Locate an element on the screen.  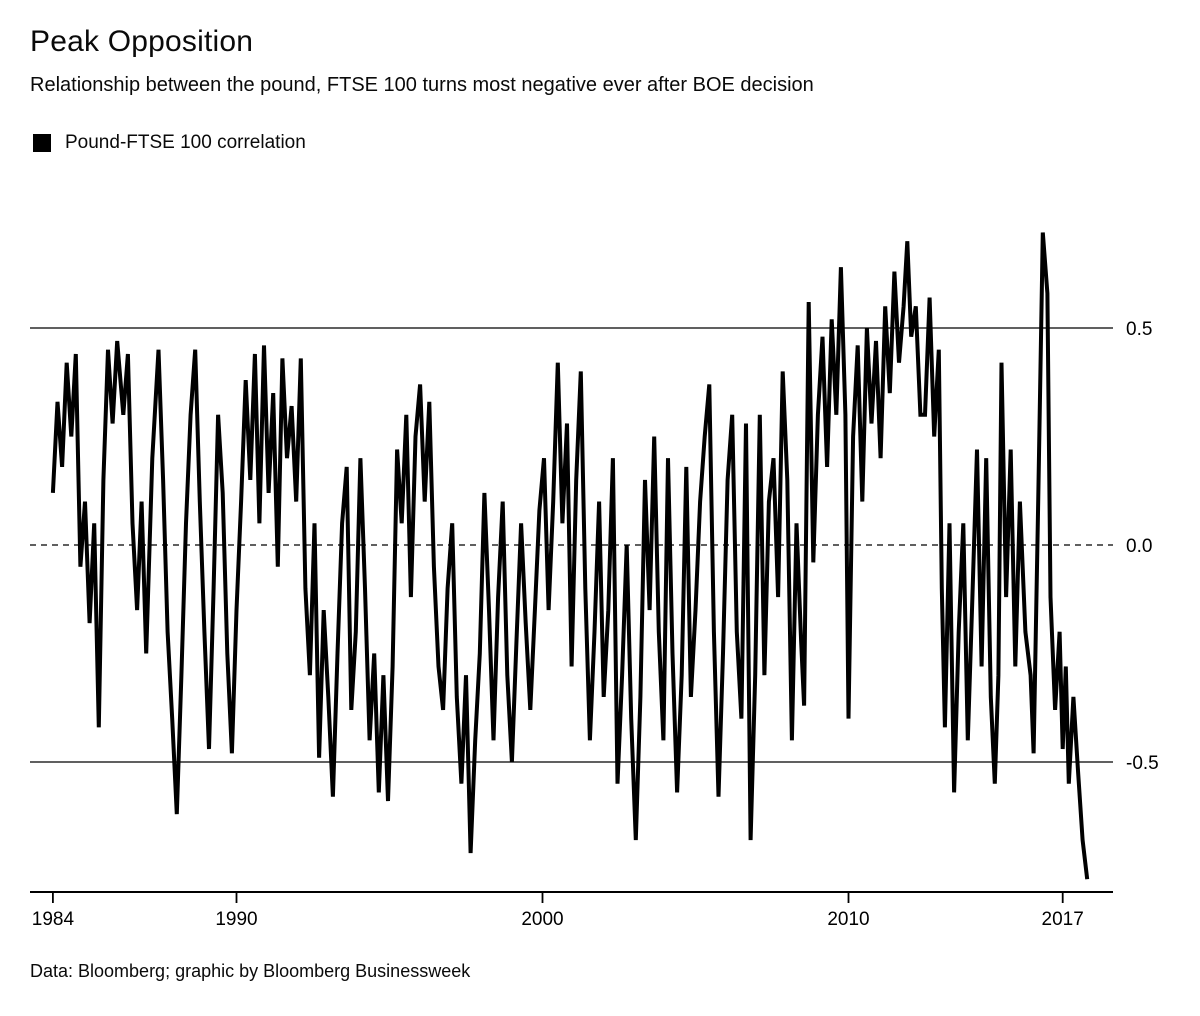
x-tick-label-1984: 1984 is located at coordinates (53, 919).